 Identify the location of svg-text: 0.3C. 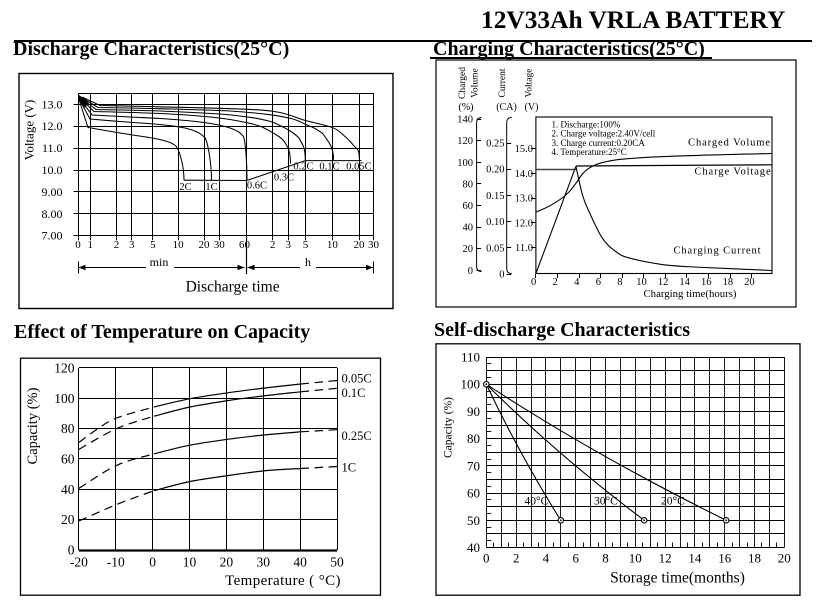
(284, 178).